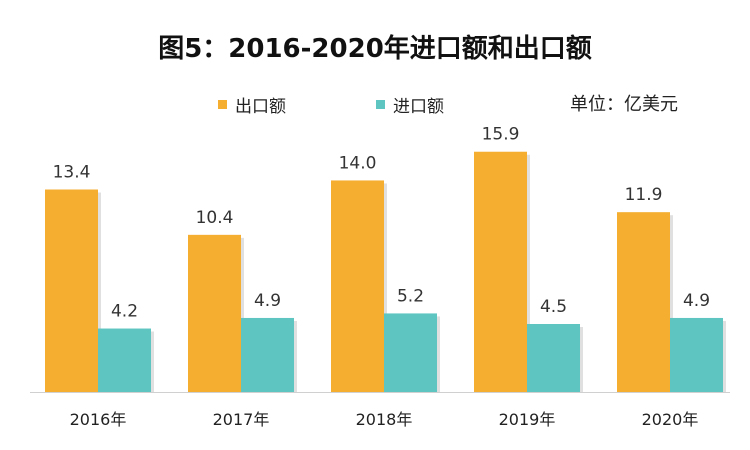  I want to click on data-label-import-0: 4.2, so click(124, 312).